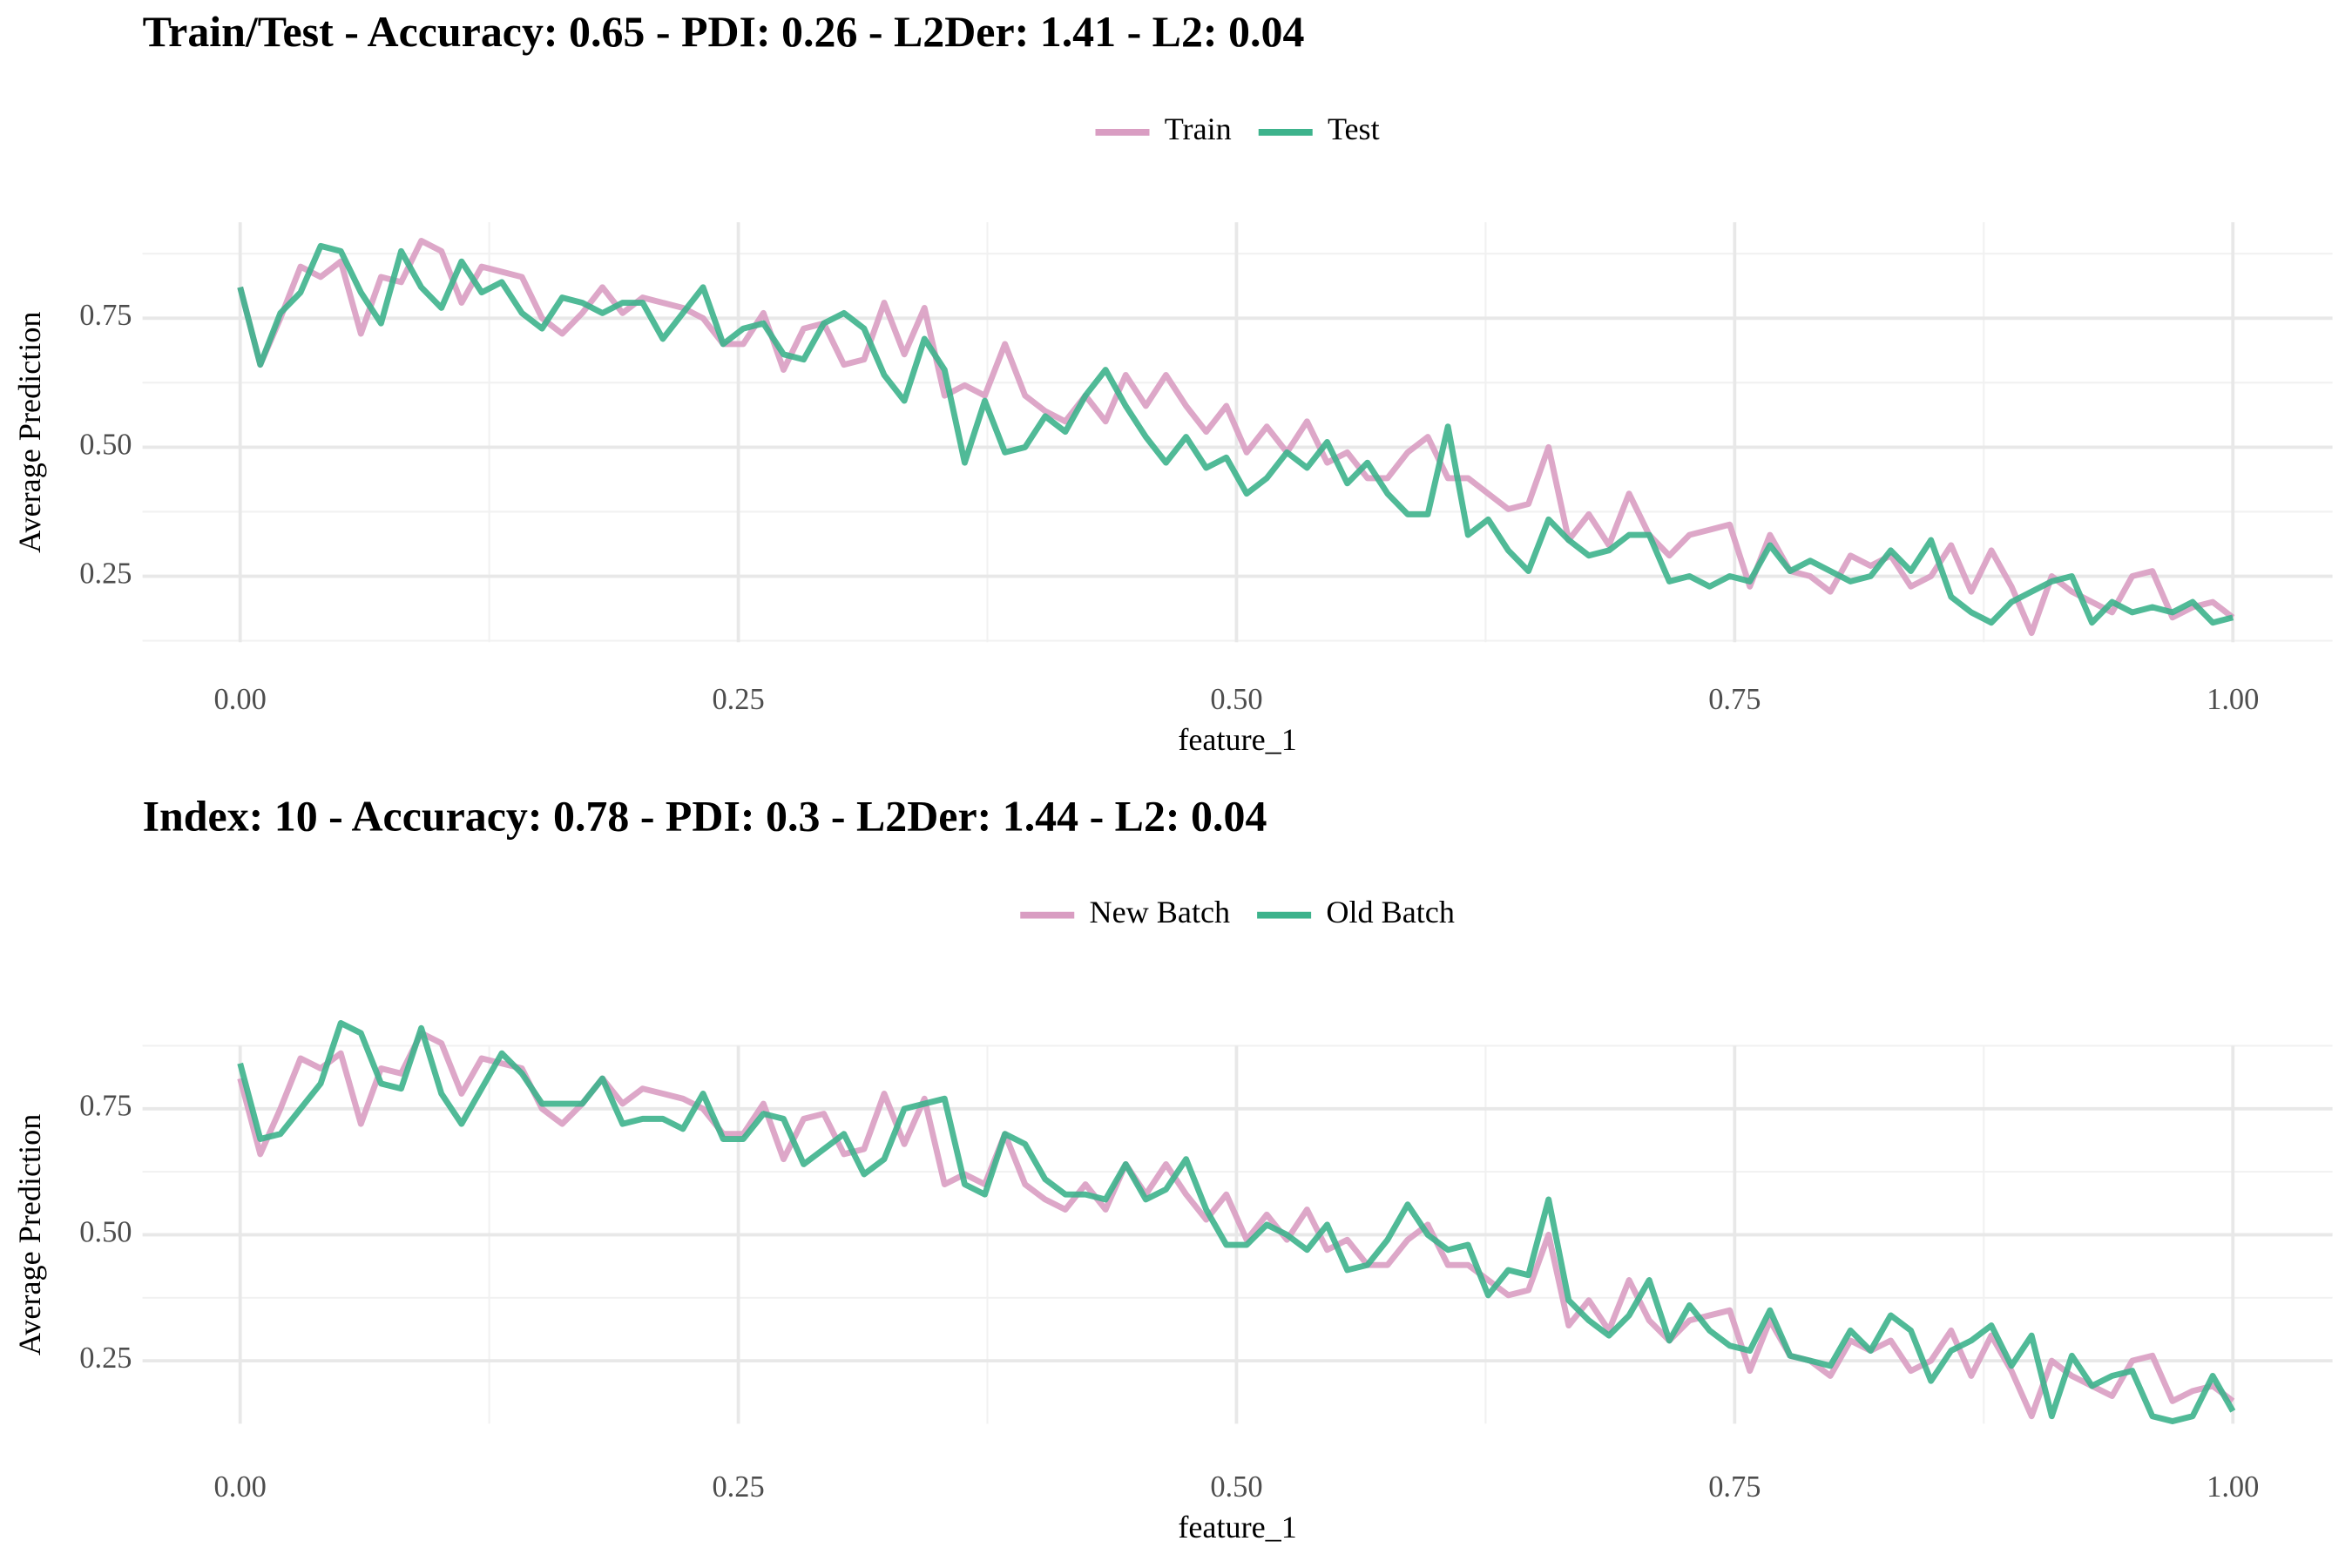 The width and height of the screenshot is (2352, 1568). What do you see at coordinates (1237, 912) in the screenshot?
I see `legend: New Batch Old Batch` at bounding box center [1237, 912].